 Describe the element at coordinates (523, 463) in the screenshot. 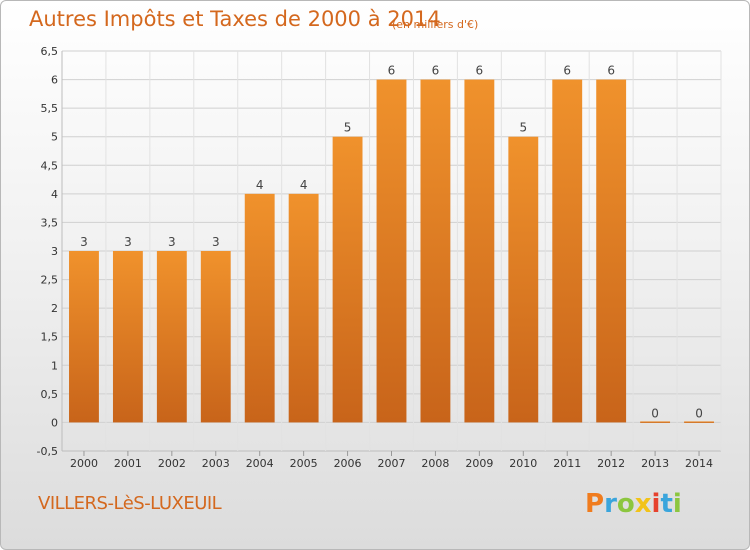

I see `x-tick-label-2010: 2010` at that location.